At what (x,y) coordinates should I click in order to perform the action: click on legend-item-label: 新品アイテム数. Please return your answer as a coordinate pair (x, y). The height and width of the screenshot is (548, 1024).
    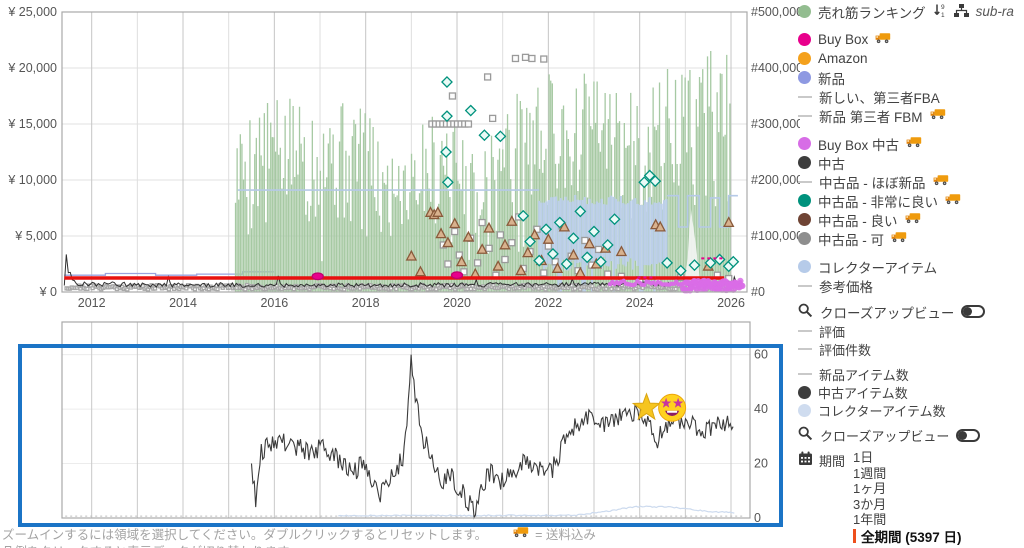
    Looking at the image, I should click on (864, 375).